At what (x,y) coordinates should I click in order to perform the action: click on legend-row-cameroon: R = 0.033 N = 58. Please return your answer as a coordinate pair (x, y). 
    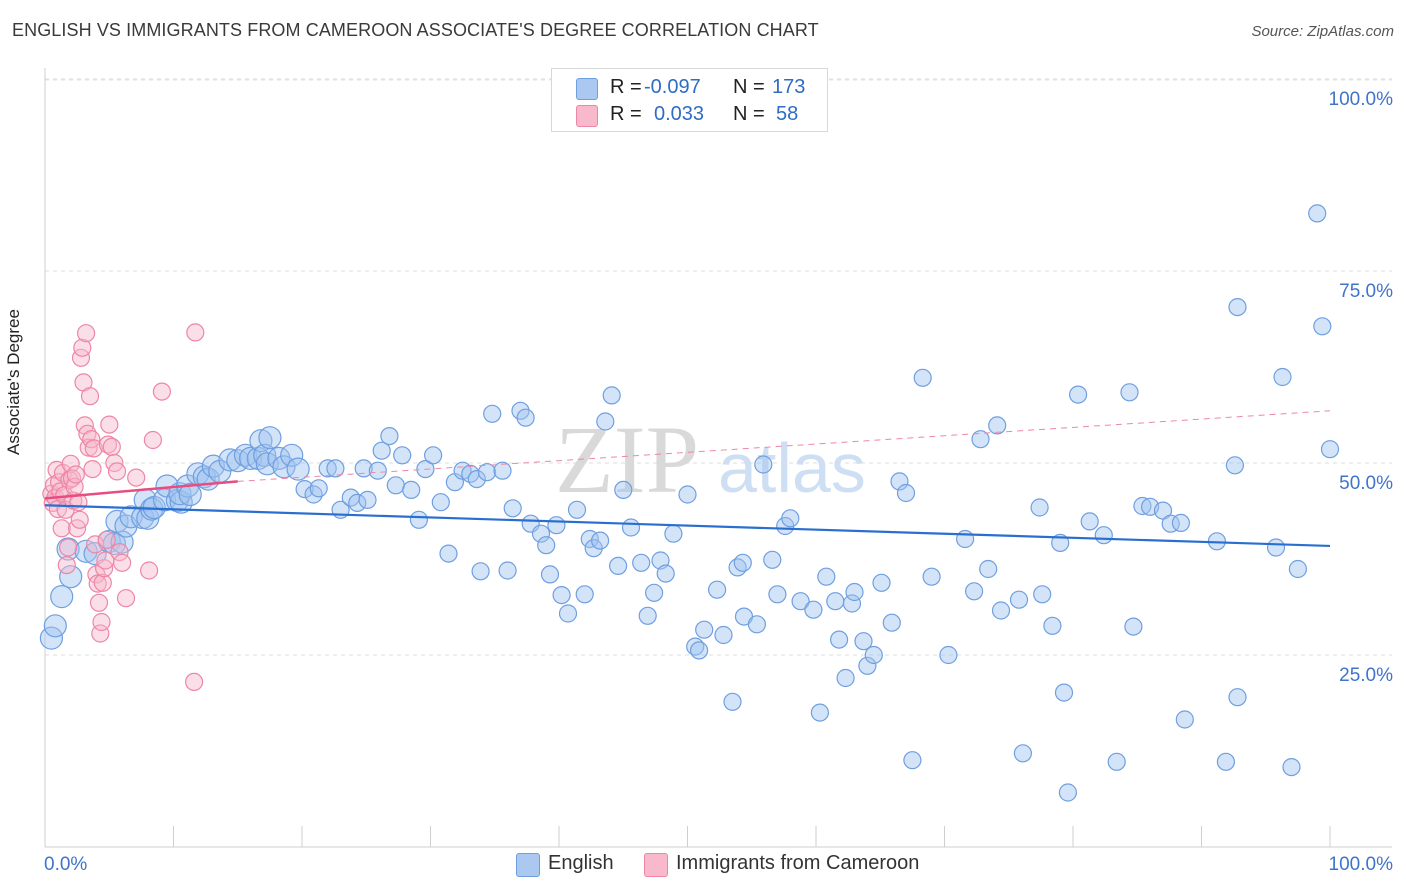
    Looking at the image, I should click on (696, 115).